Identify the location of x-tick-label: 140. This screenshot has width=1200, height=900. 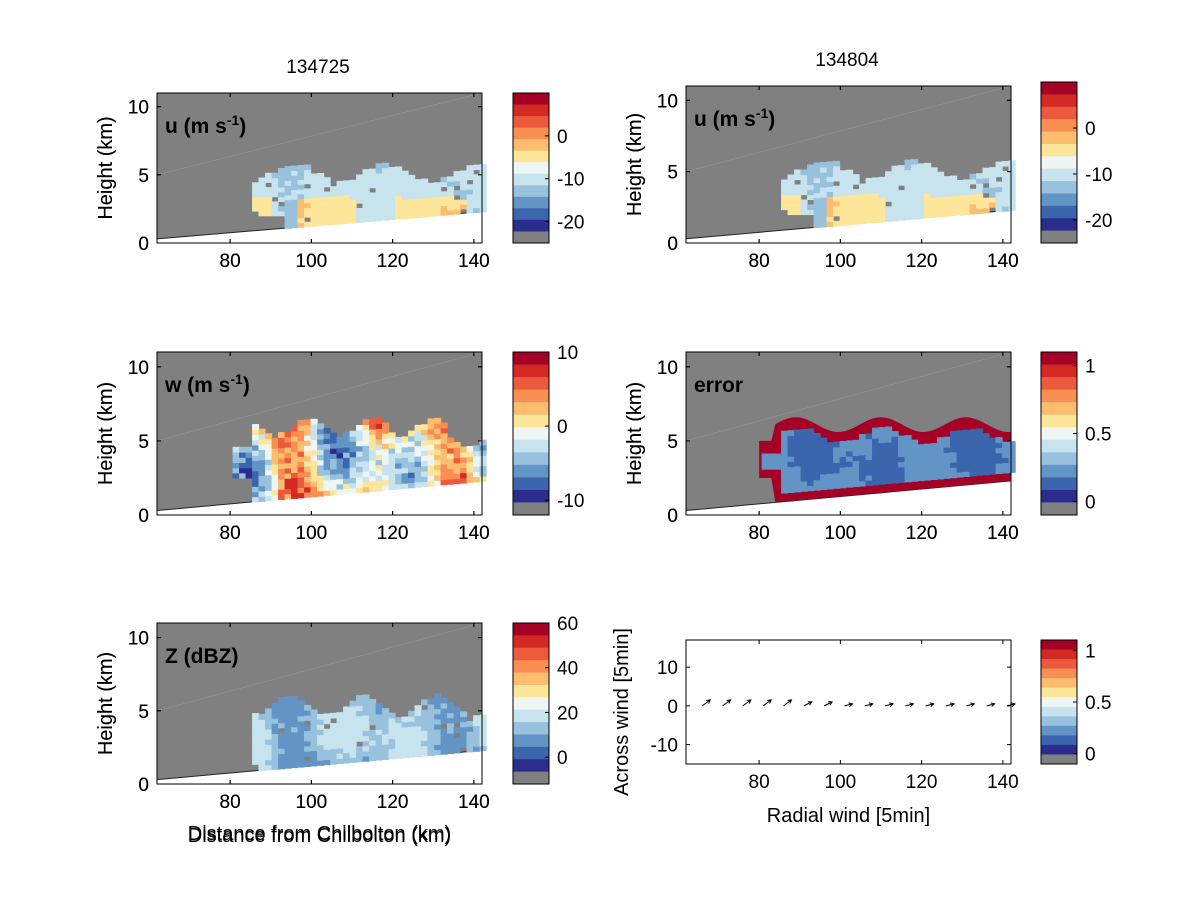
(1003, 261).